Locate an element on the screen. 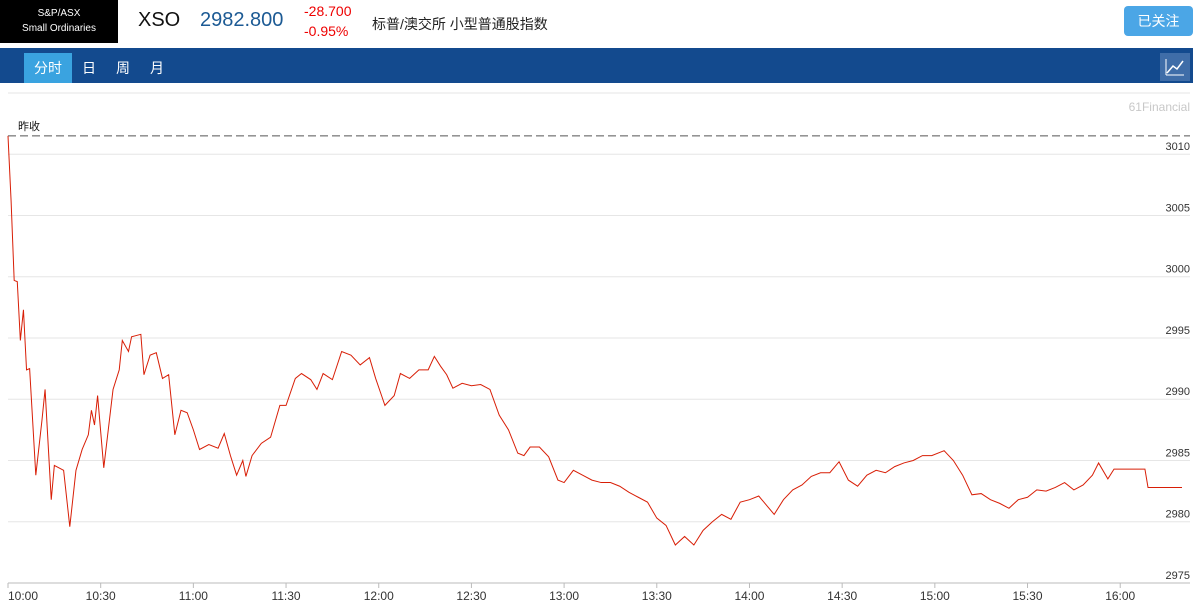 The width and height of the screenshot is (1193, 608). x-tick-label: 12:30 is located at coordinates (471, 596).